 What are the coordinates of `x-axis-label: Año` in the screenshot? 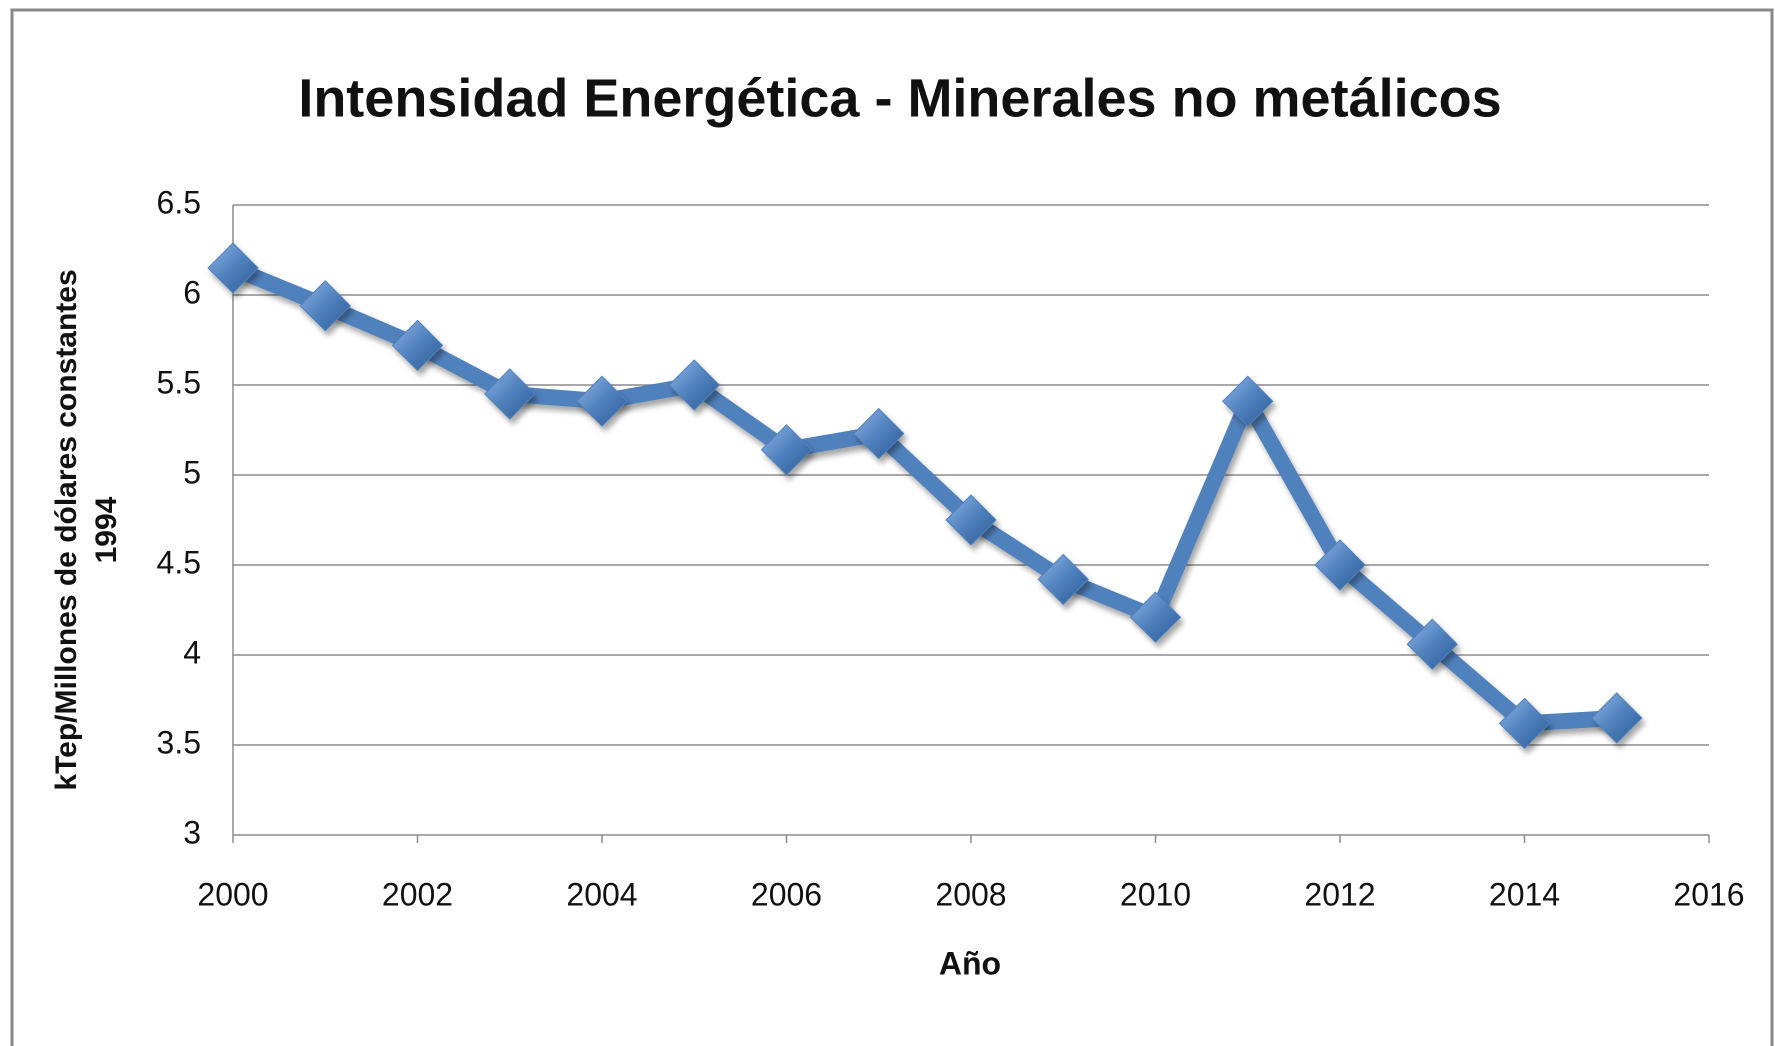 It's located at (970, 963).